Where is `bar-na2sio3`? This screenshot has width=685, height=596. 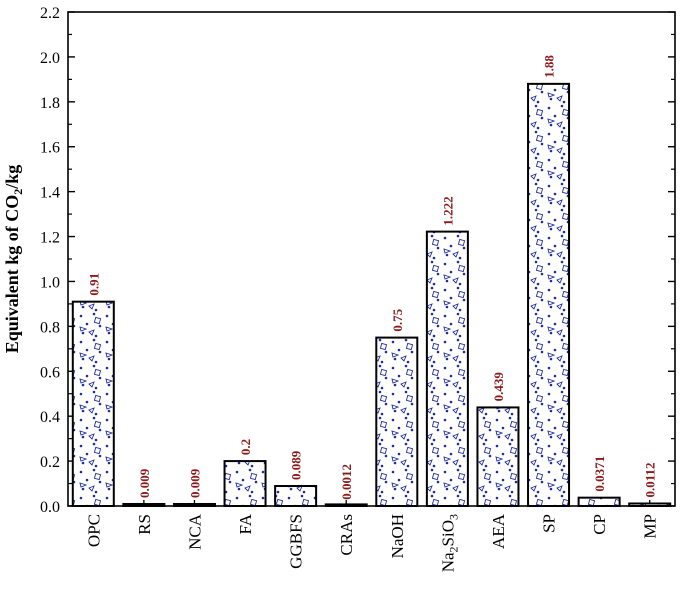
bar-na2sio3 is located at coordinates (447, 368).